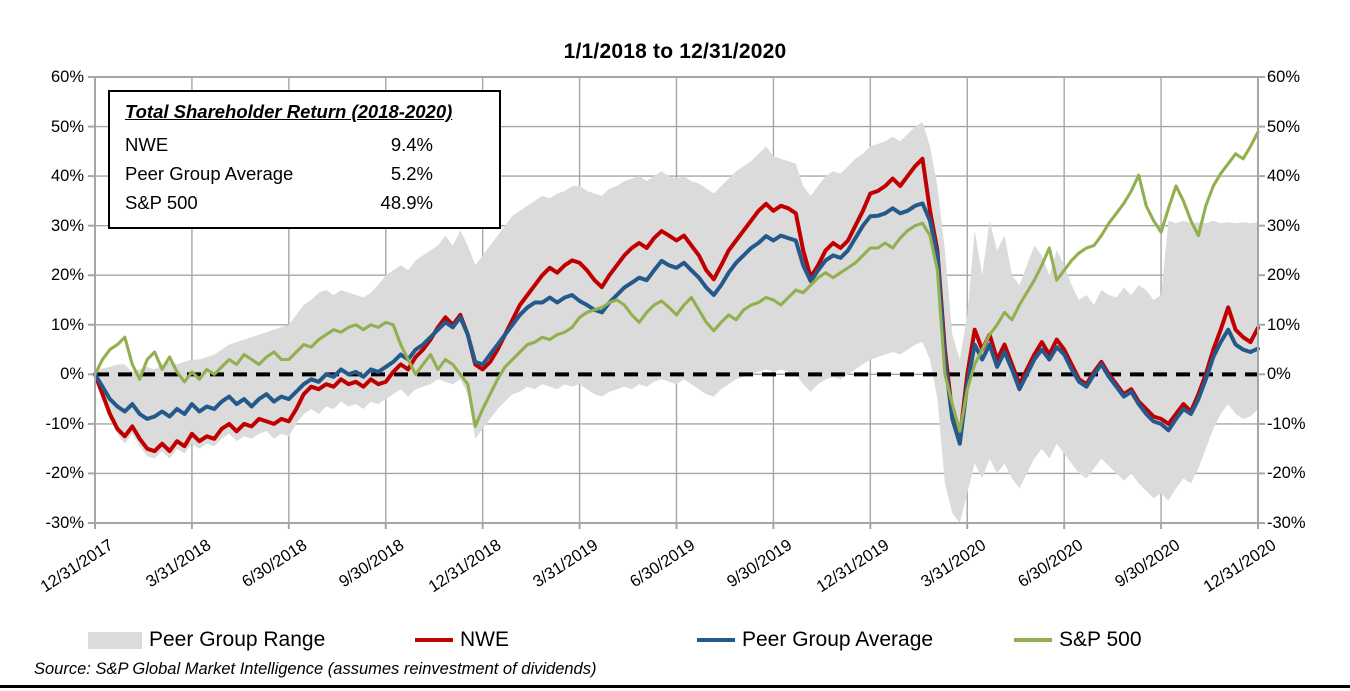 This screenshot has width=1350, height=691. What do you see at coordinates (1284, 225) in the screenshot?
I see `y-tick-label-right: 30%` at bounding box center [1284, 225].